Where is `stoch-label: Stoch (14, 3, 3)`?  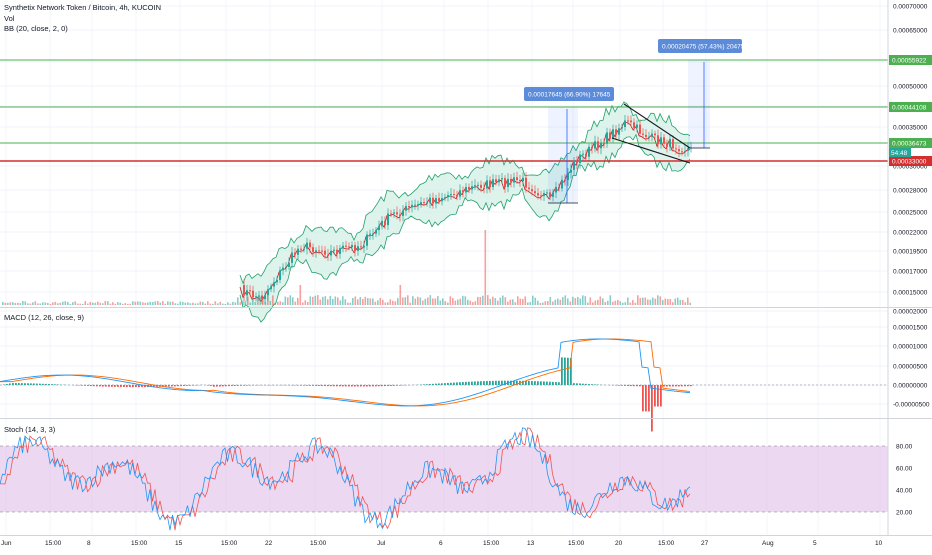
stoch-label: Stoch (14, 3, 3) is located at coordinates (29, 430).